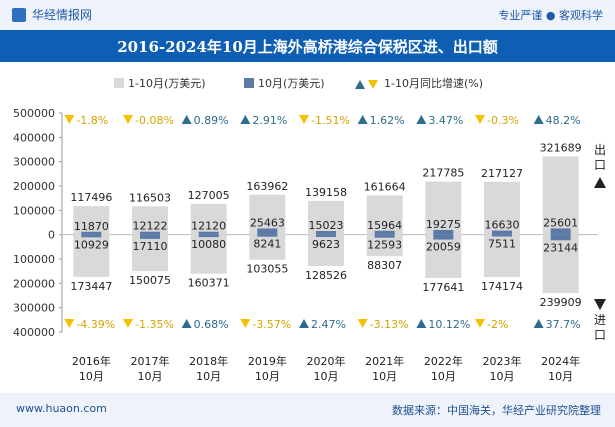  I want to click on label-import-cumulative: 177641, so click(443, 287).